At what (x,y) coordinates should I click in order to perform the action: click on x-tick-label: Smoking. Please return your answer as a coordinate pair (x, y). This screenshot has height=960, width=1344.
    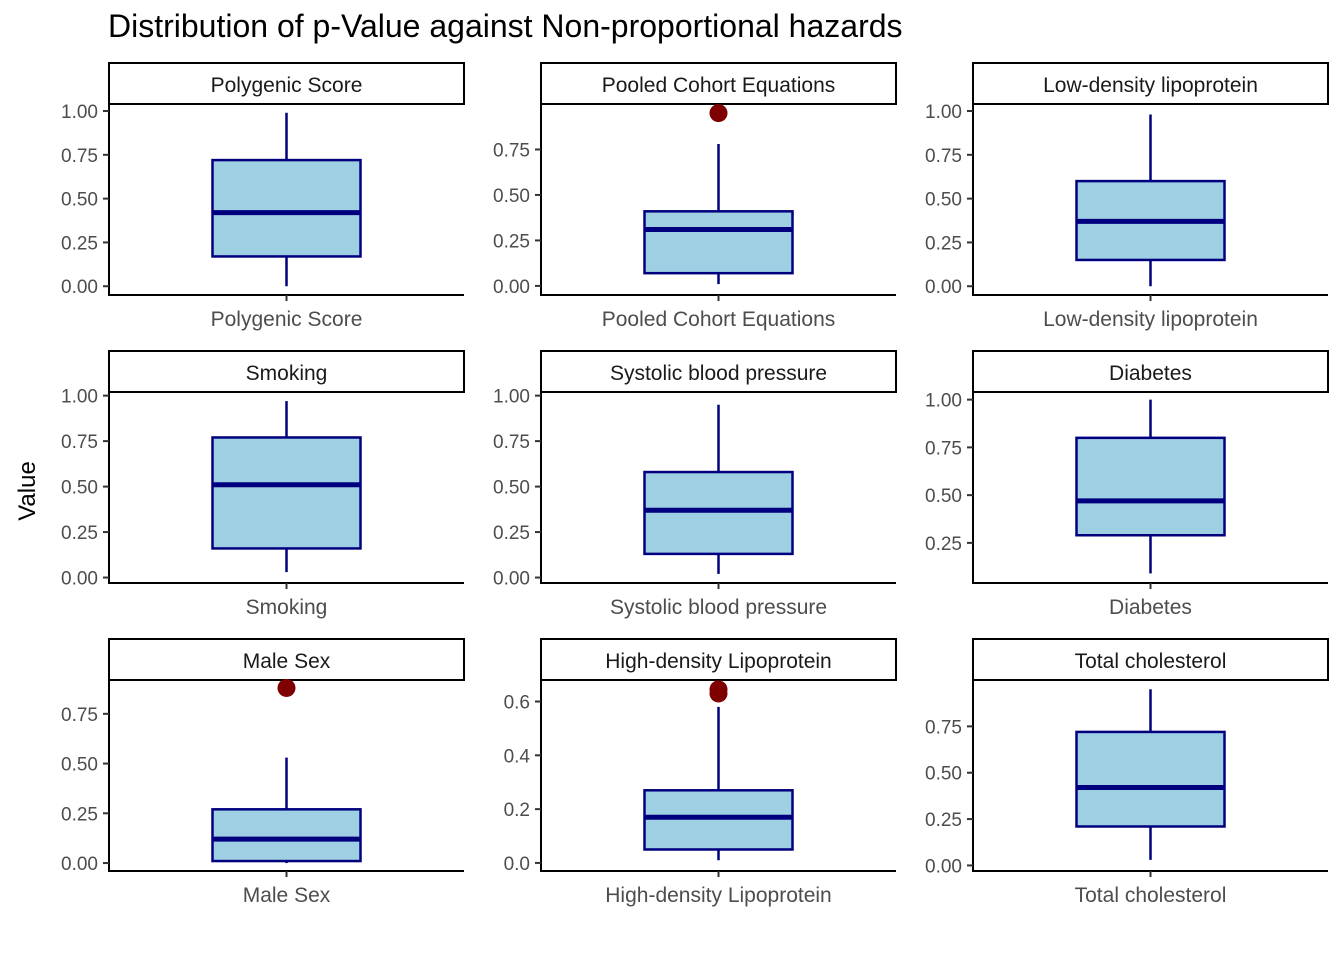
    Looking at the image, I should click on (287, 607).